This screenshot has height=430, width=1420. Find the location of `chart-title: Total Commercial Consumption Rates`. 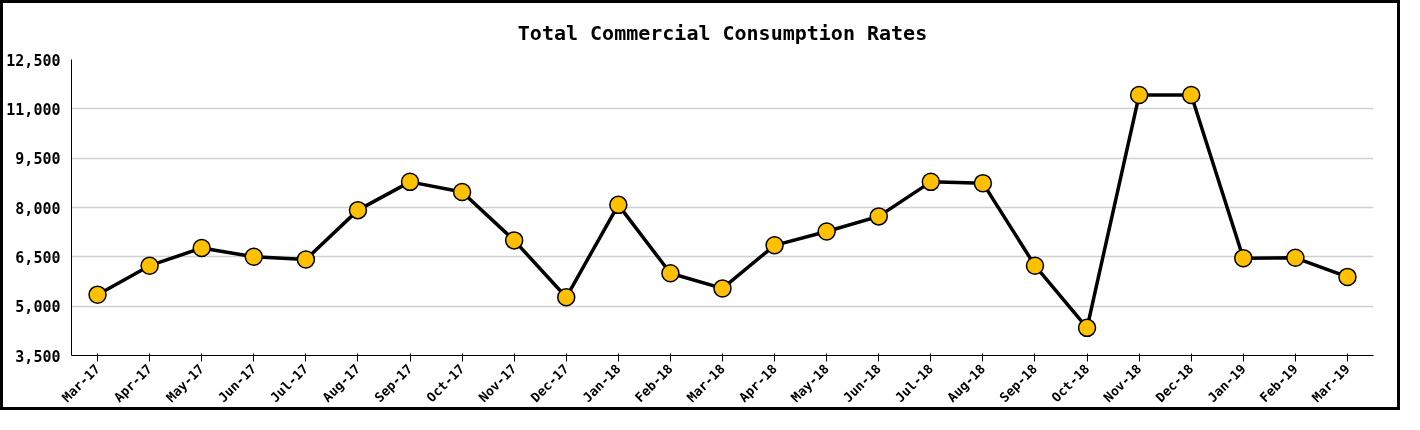

chart-title: Total Commercial Consumption Rates is located at coordinates (722, 32).